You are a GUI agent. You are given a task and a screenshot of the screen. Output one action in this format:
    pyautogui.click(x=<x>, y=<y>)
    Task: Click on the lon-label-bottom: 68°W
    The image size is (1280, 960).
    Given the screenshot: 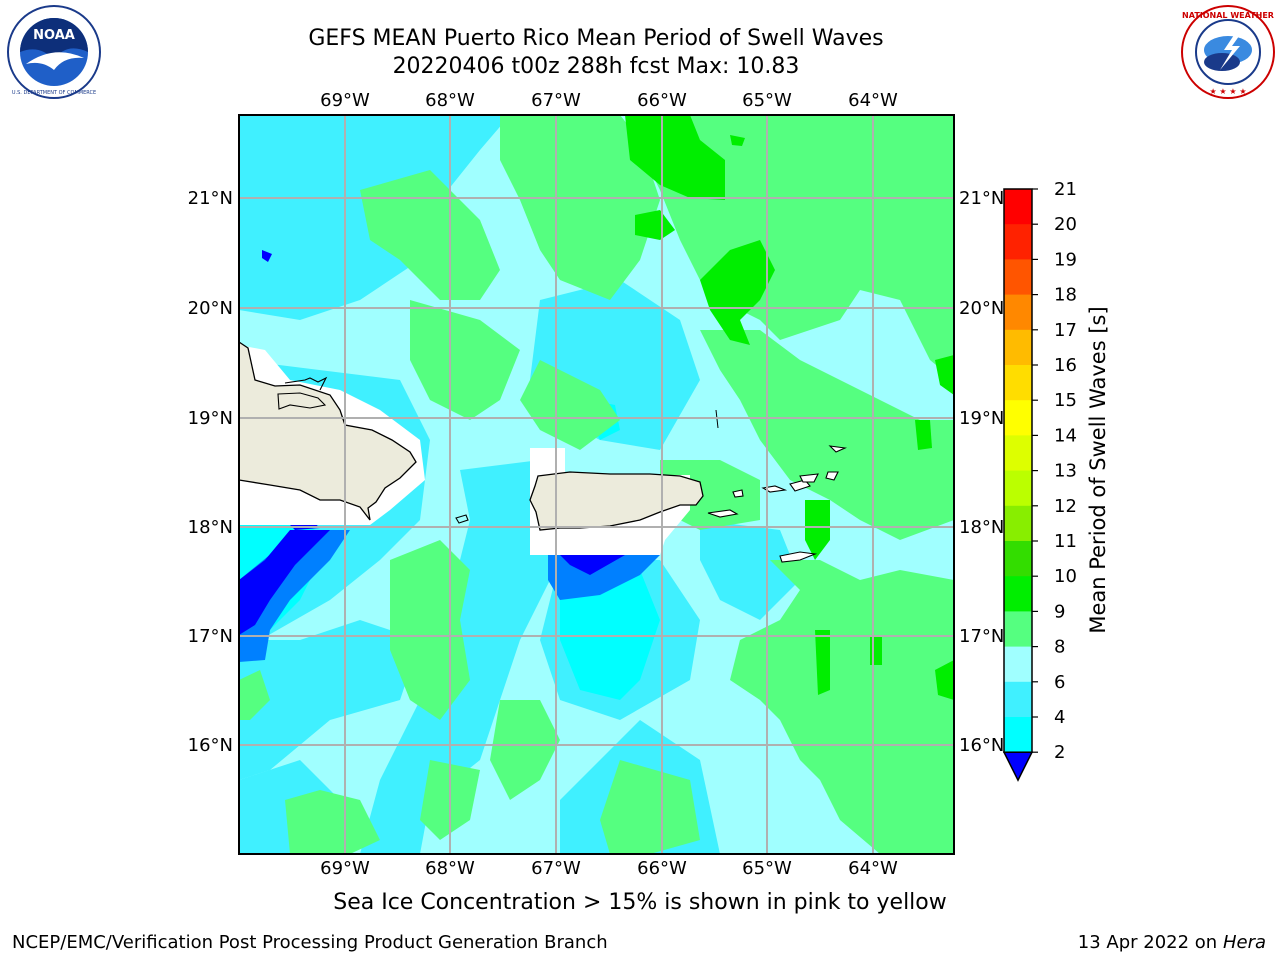 What is the action you would take?
    pyautogui.click(x=450, y=868)
    